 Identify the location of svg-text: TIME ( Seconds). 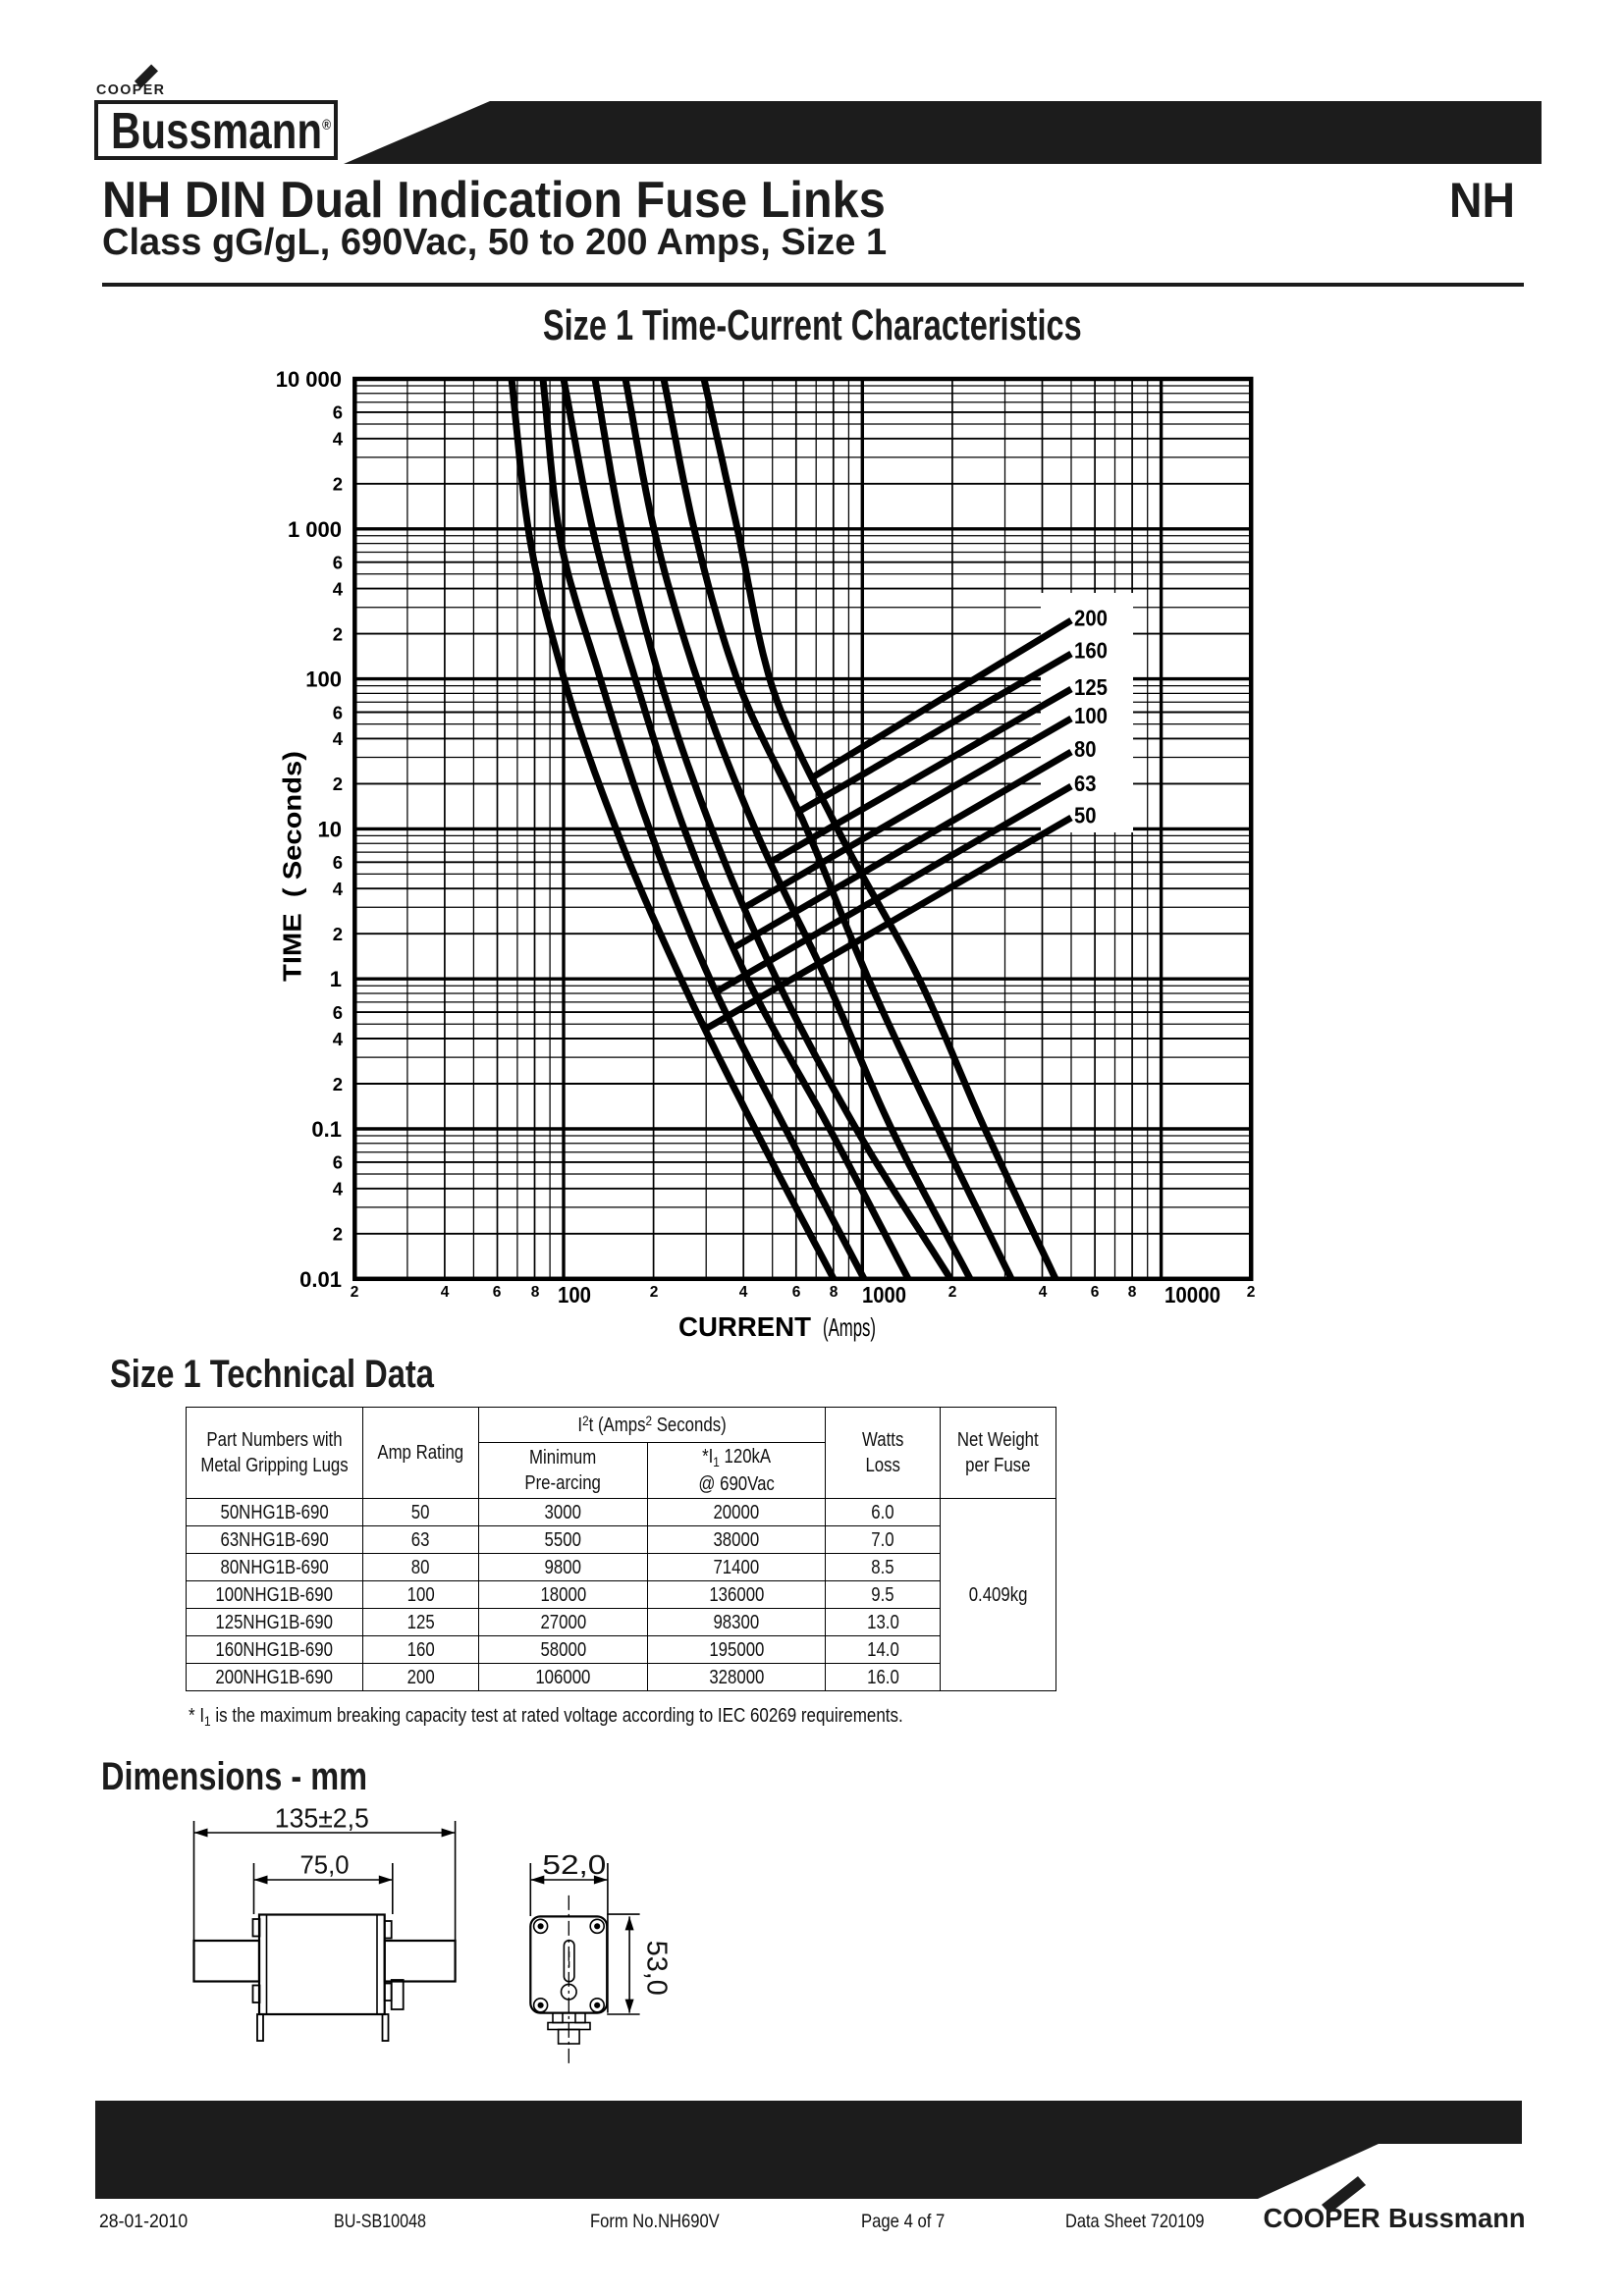
(292, 867).